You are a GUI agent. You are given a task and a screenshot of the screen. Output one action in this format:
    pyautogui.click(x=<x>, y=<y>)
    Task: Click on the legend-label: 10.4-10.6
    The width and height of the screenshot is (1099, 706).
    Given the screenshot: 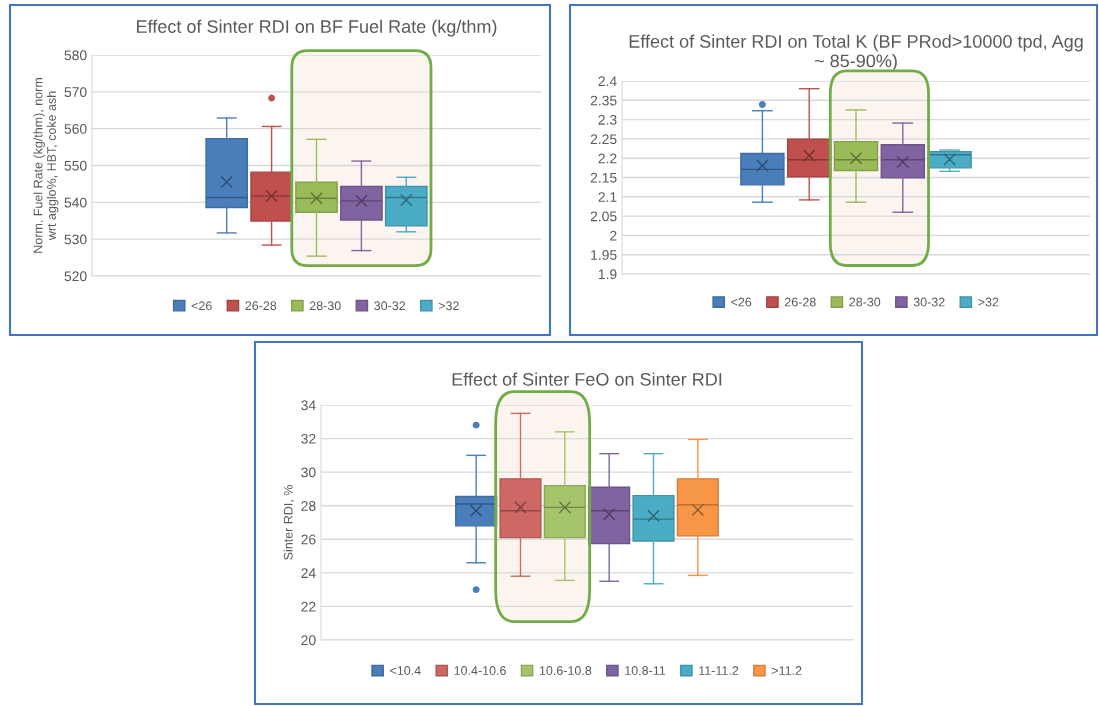 What is the action you would take?
    pyautogui.click(x=480, y=670)
    